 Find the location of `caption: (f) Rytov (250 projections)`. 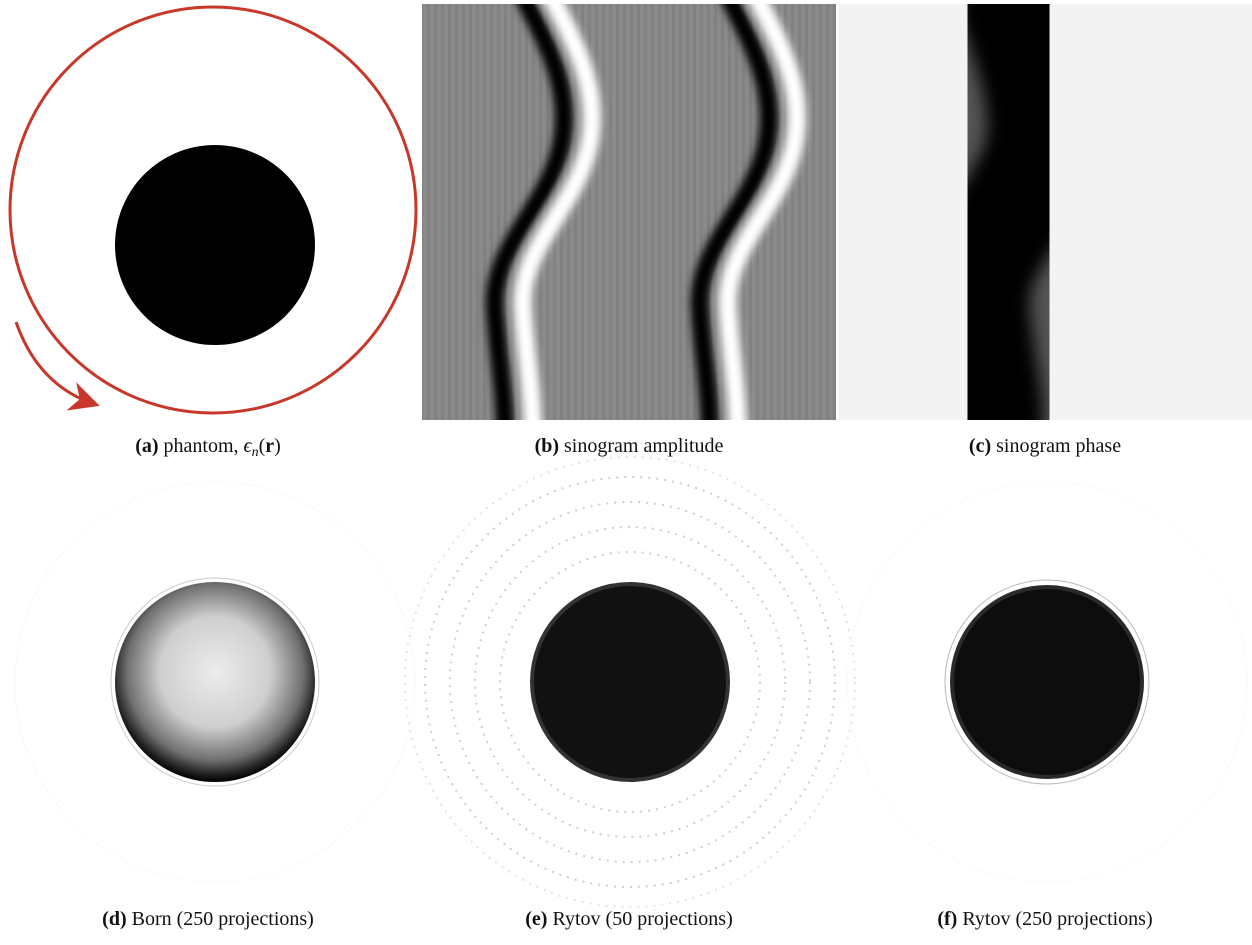

caption: (f) Rytov (250 projections) is located at coordinates (1044, 919).